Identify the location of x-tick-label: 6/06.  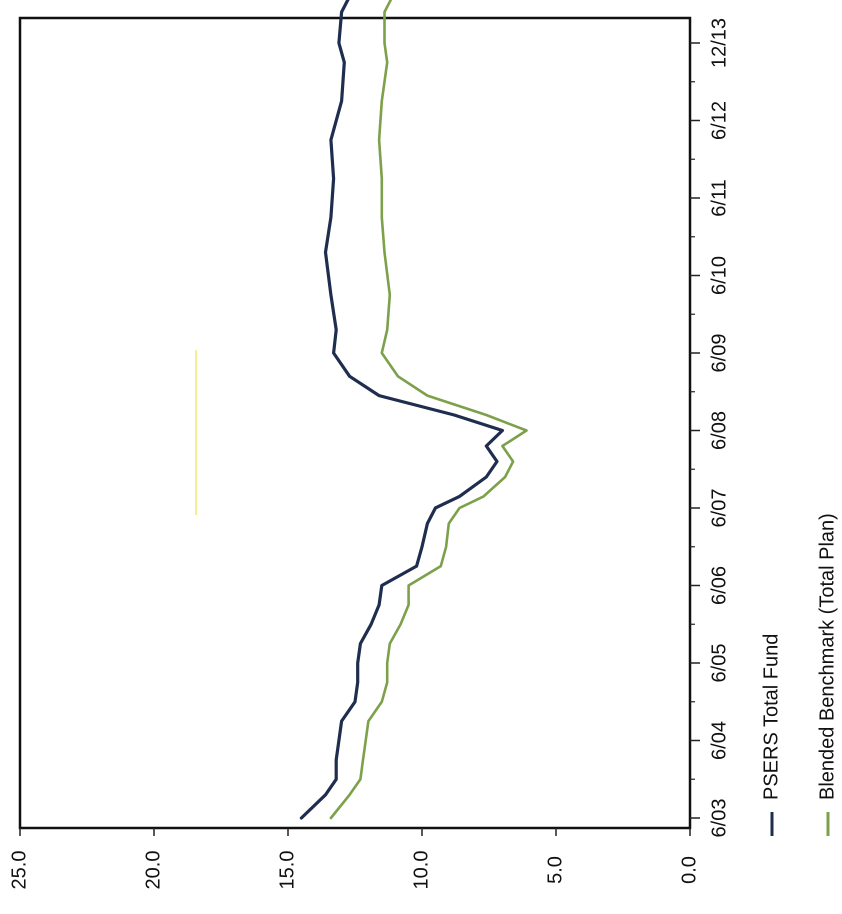
(719, 585).